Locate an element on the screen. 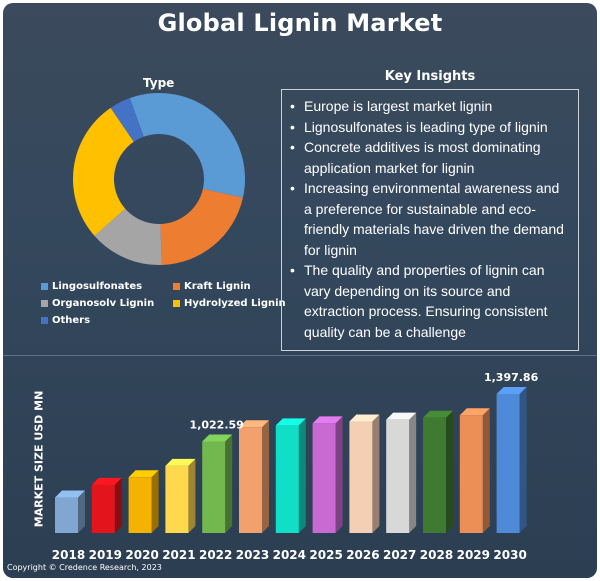 Image resolution: width=600 pixels, height=581 pixels. legend-label: Hydrolyzed Lignin is located at coordinates (235, 303).